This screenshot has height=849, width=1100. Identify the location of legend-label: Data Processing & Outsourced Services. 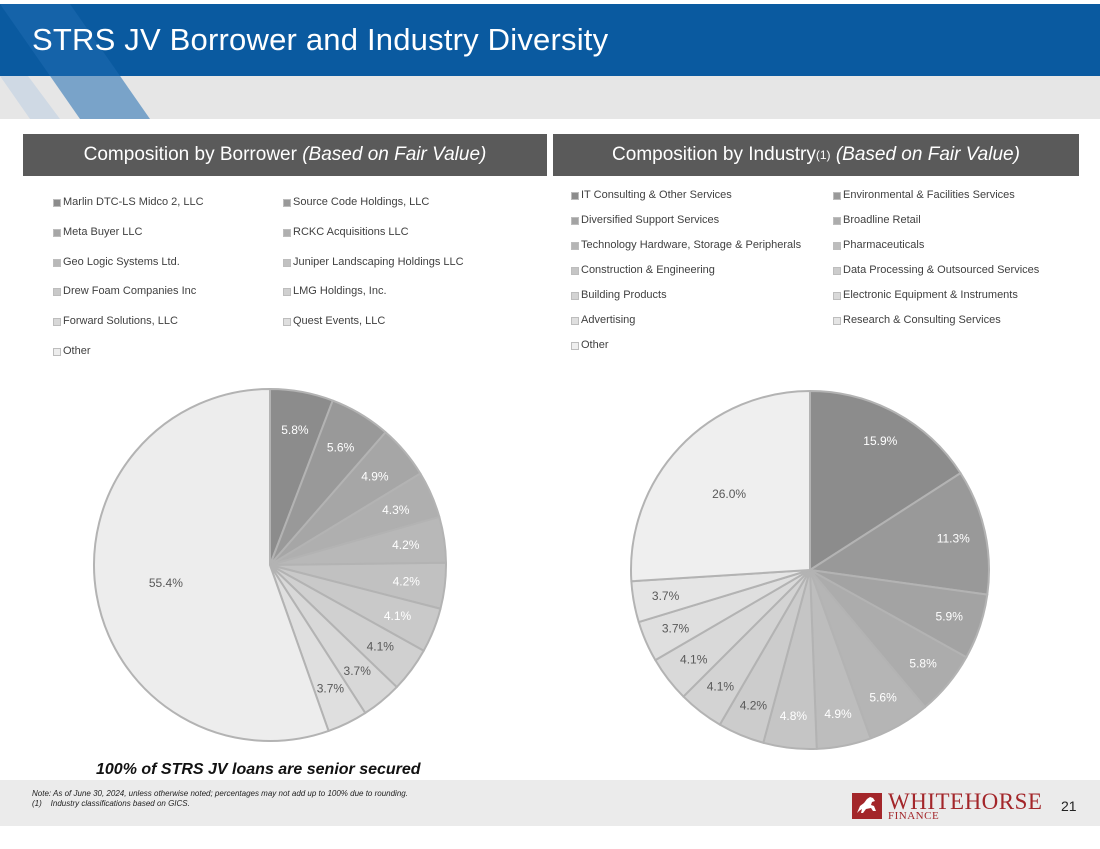
(941, 270).